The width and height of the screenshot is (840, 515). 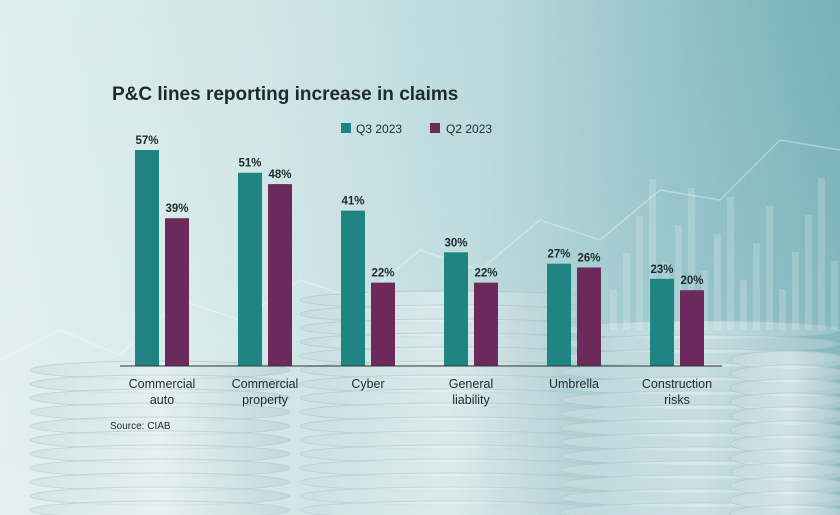 I want to click on data-label-q3-3: 30%, so click(x=455, y=243).